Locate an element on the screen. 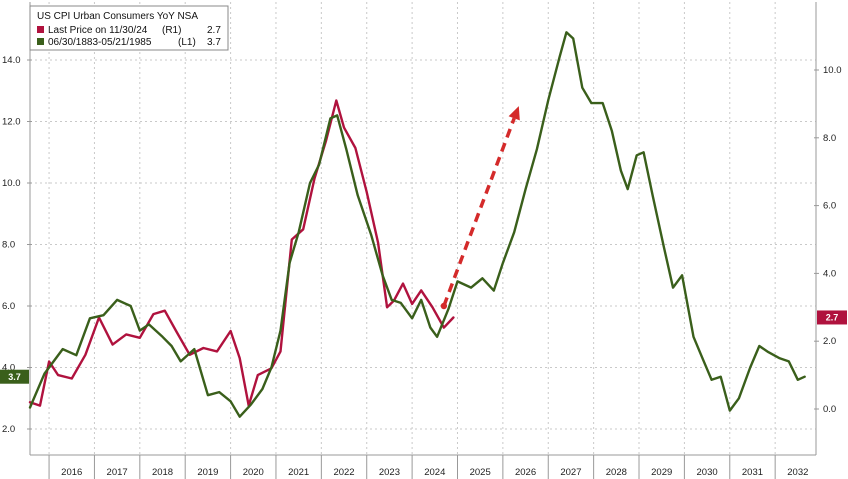  legend-swatch-green is located at coordinates (40, 41).